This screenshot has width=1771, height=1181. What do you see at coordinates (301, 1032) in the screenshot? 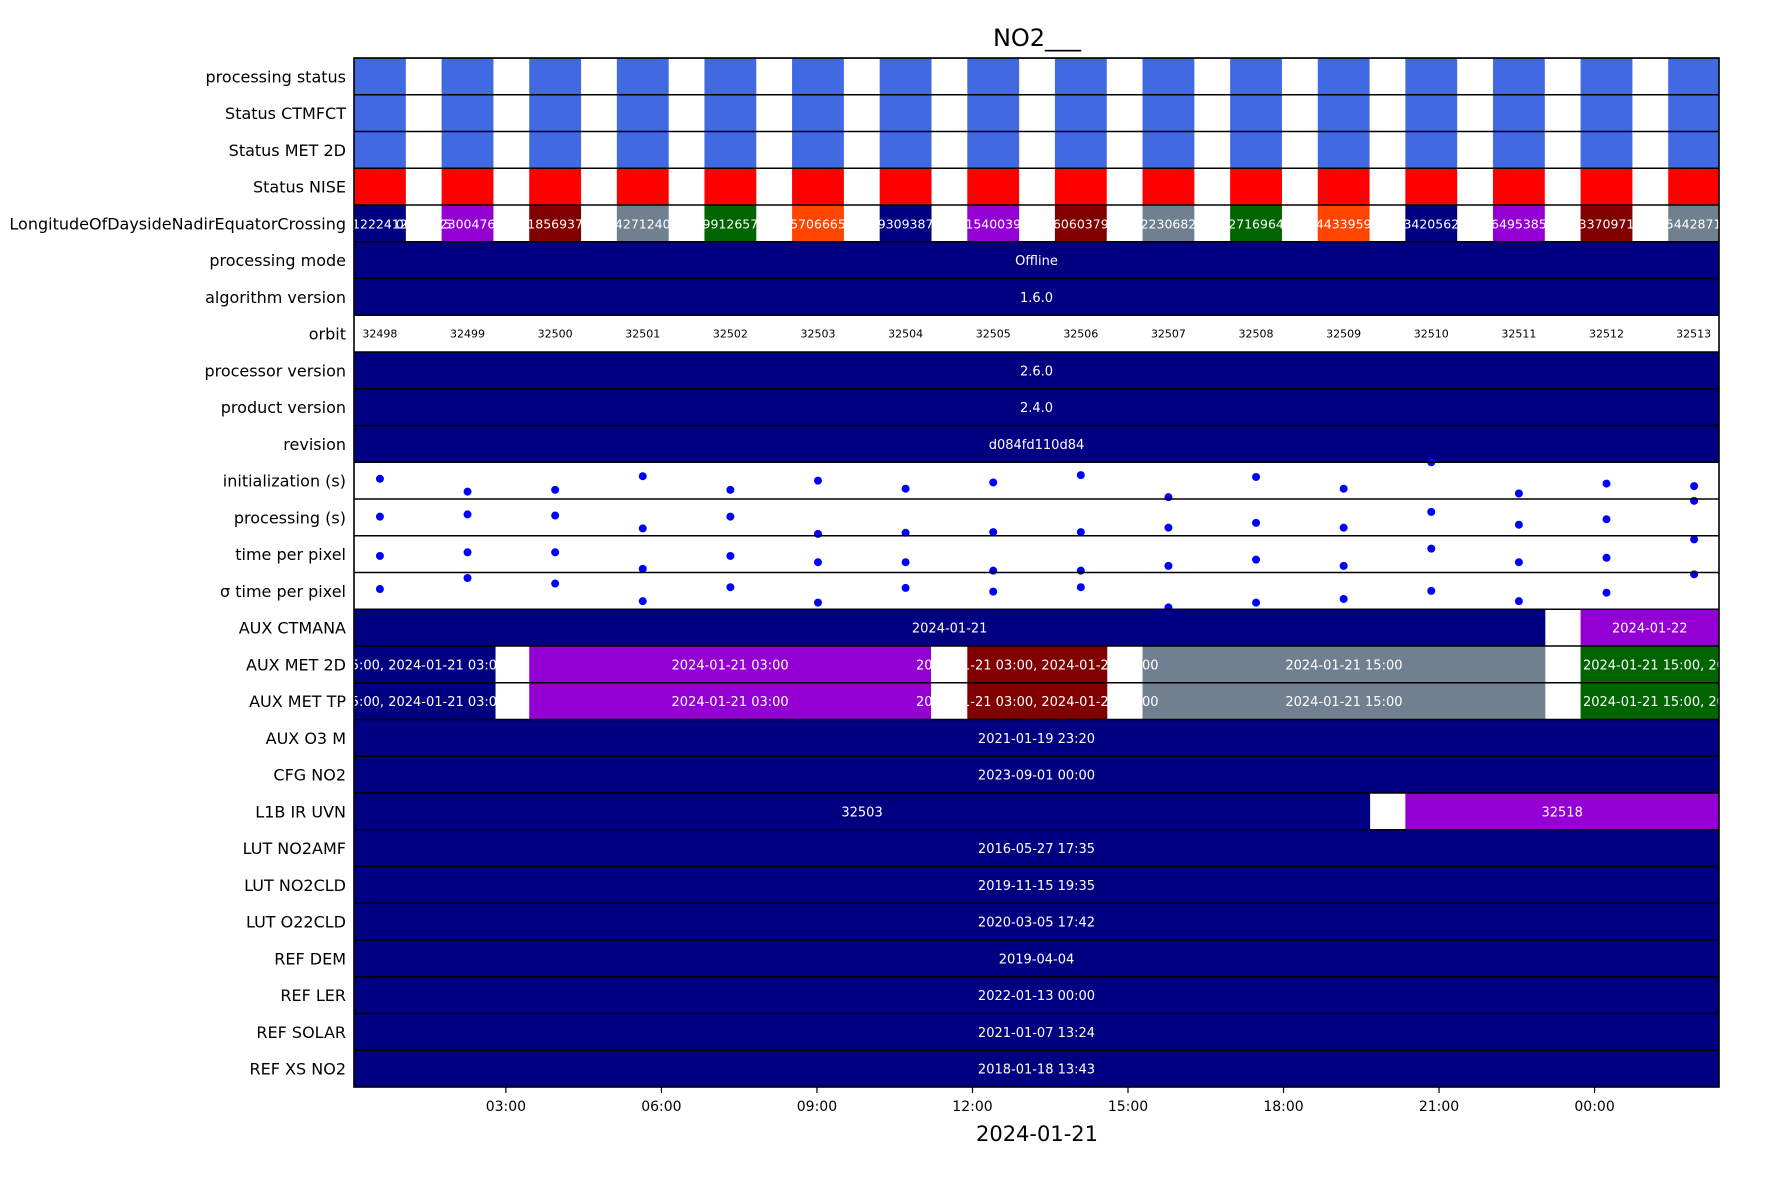
I see `row-label: REF SOLAR` at bounding box center [301, 1032].